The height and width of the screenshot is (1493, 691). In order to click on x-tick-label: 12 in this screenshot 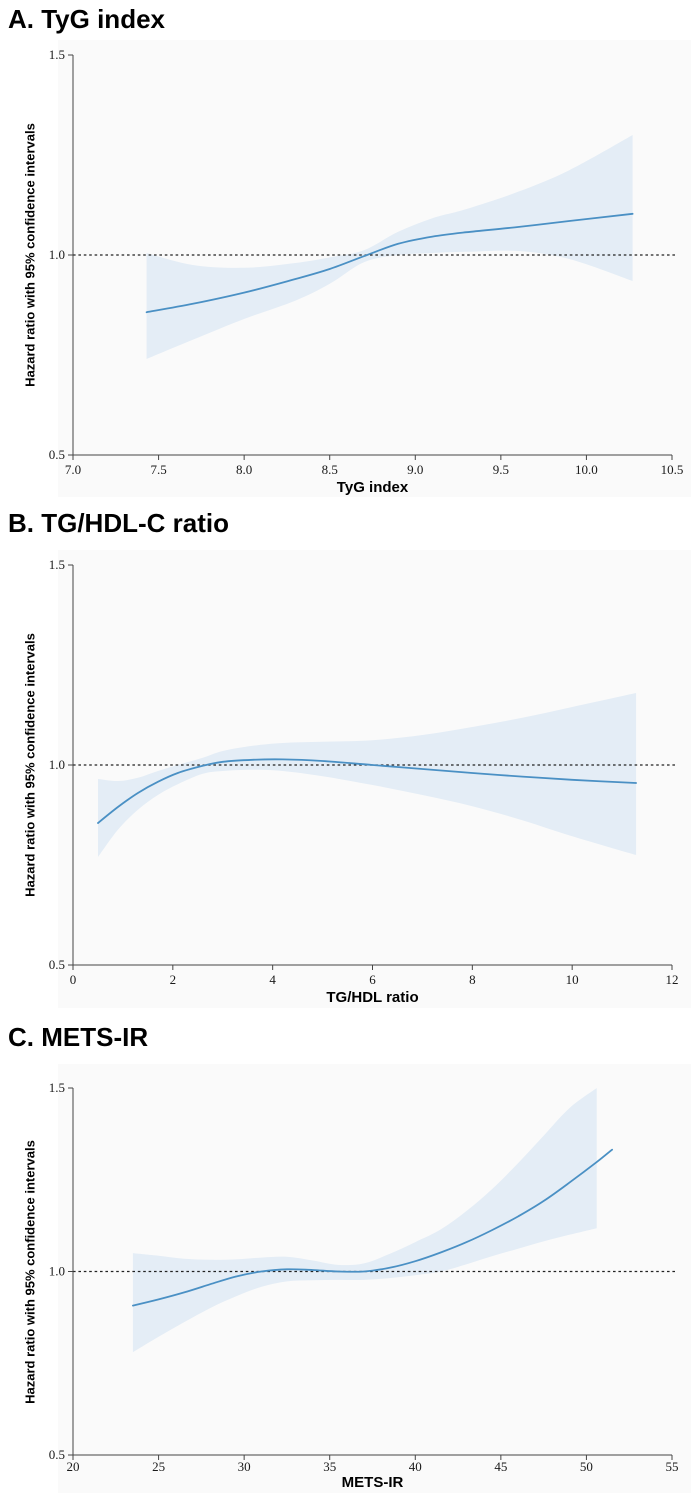, I will do `click(672, 979)`.